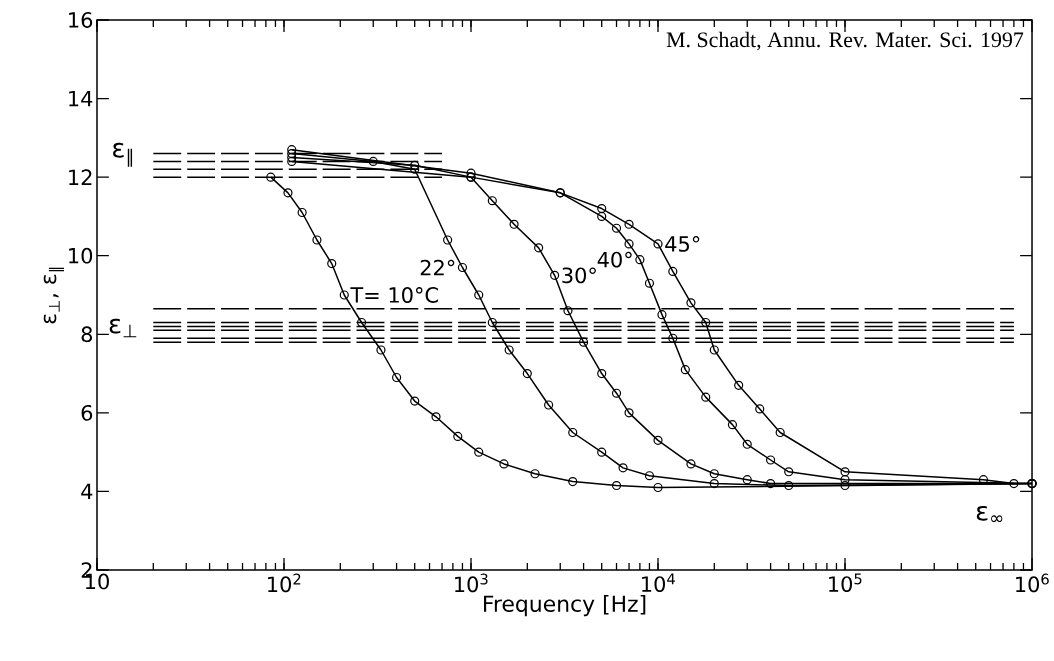 The height and width of the screenshot is (661, 1054). Describe the element at coordinates (123, 328) in the screenshot. I see `annotation: ε$_{⊥}$` at that location.